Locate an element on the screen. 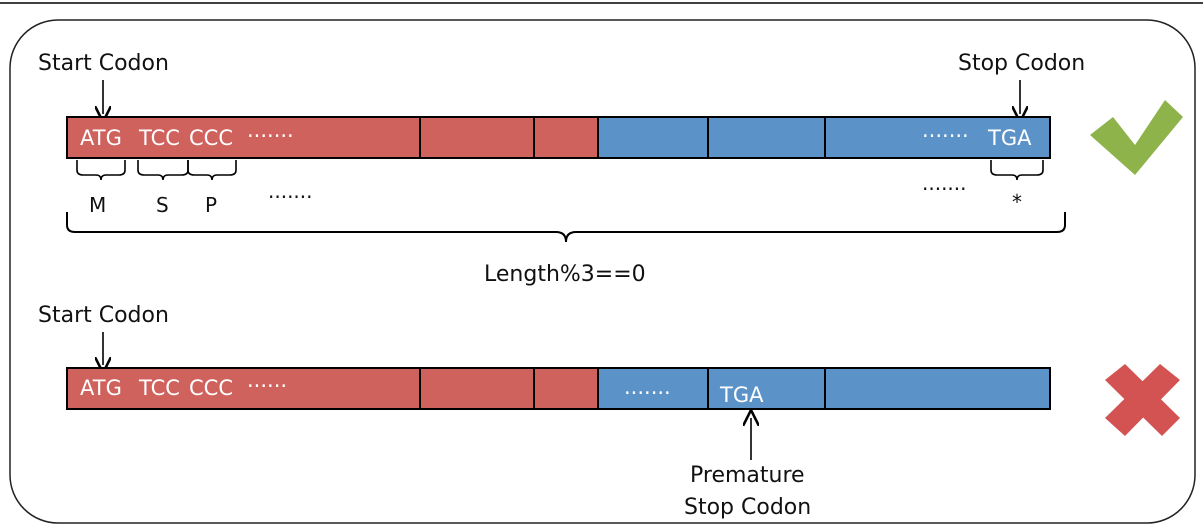 This screenshot has width=1203, height=529. length-label: Length%3==0 is located at coordinates (565, 274).